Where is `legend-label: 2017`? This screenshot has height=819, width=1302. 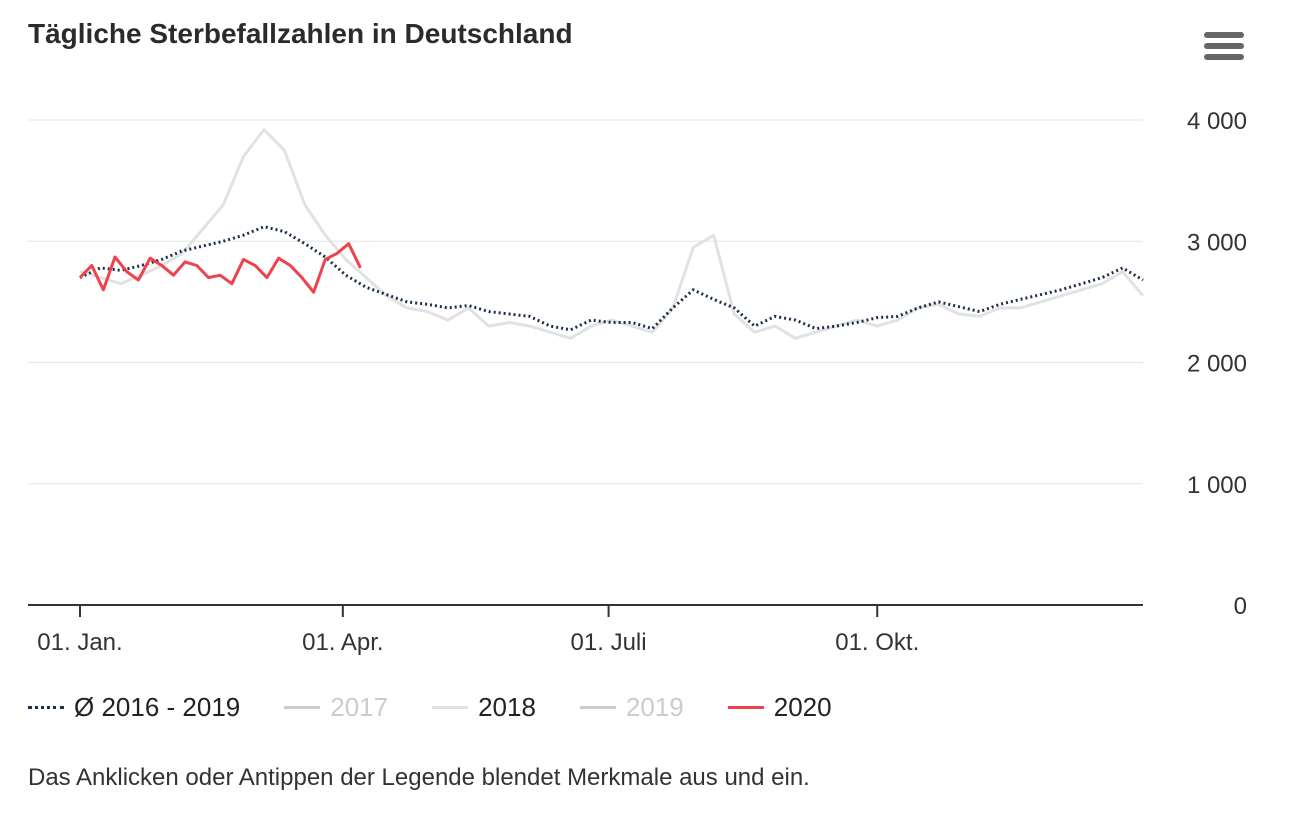
legend-label: 2017 is located at coordinates (359, 707).